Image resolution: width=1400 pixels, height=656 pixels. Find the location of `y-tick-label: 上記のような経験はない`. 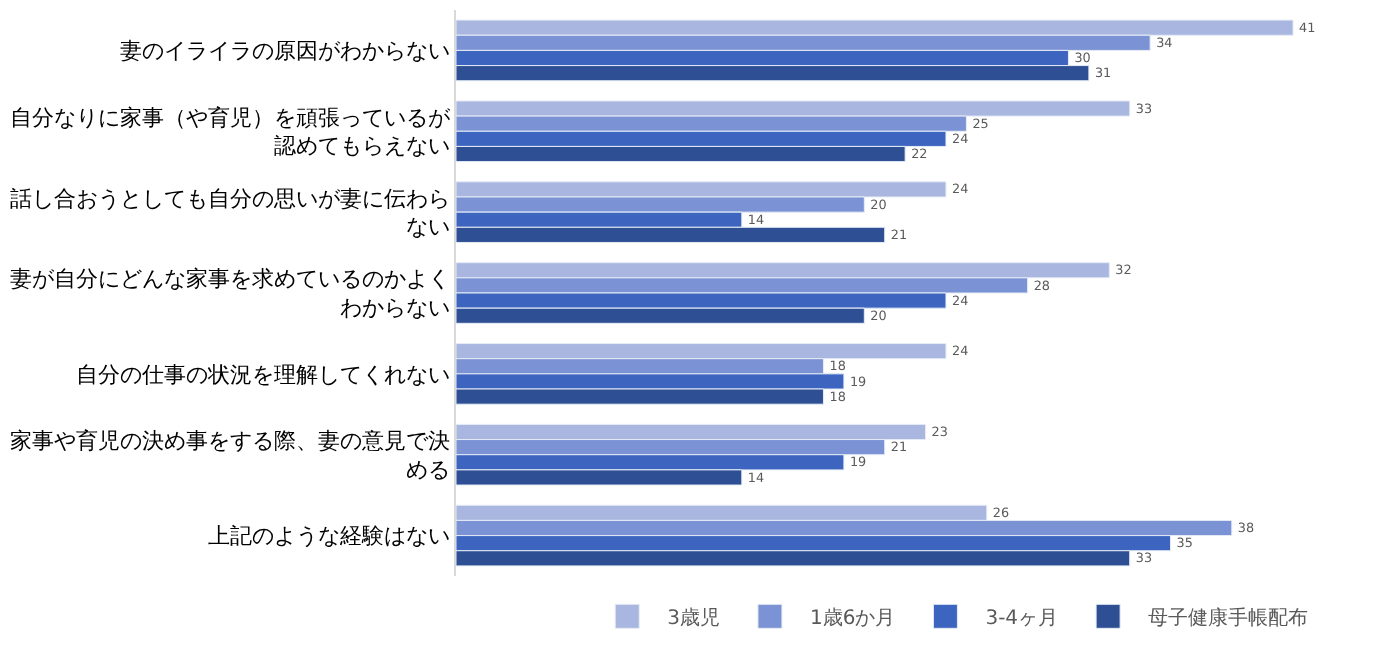

y-tick-label: 上記のような経験はない is located at coordinates (328, 536).